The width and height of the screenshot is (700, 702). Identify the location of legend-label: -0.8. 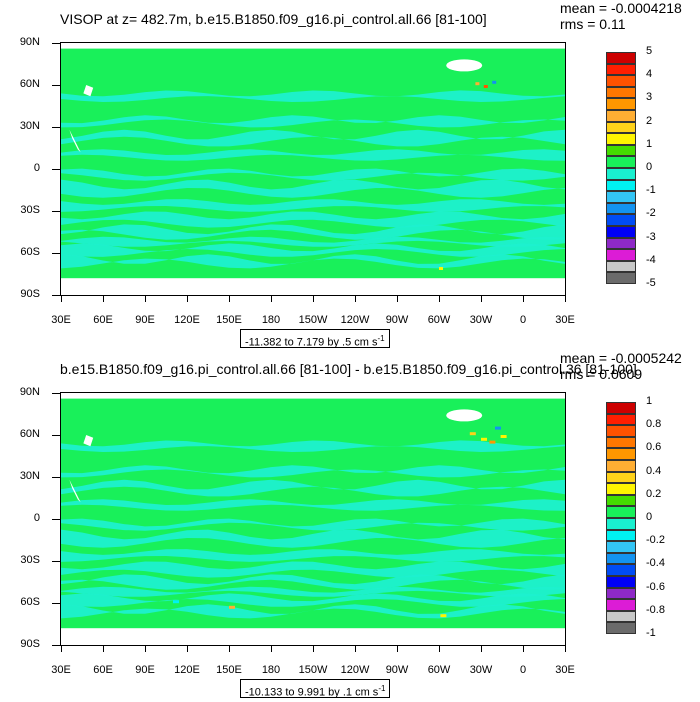
(655, 609).